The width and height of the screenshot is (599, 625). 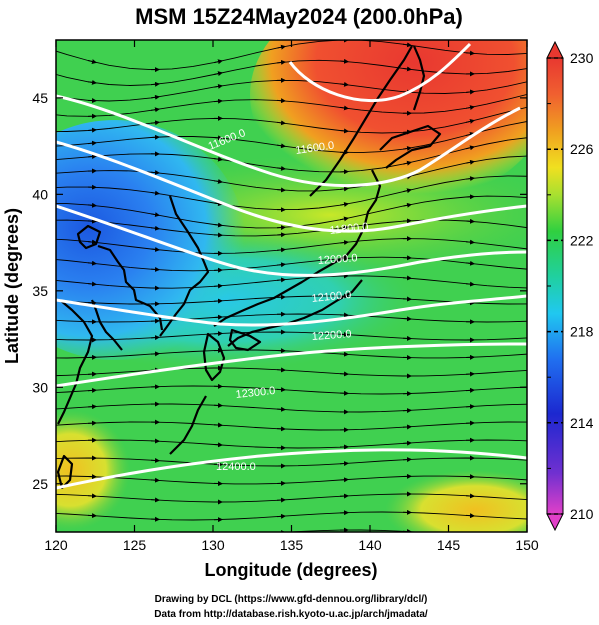 I want to click on chart-title: MSM 15Z24May2024 (200.0hPa), so click(x=299, y=16).